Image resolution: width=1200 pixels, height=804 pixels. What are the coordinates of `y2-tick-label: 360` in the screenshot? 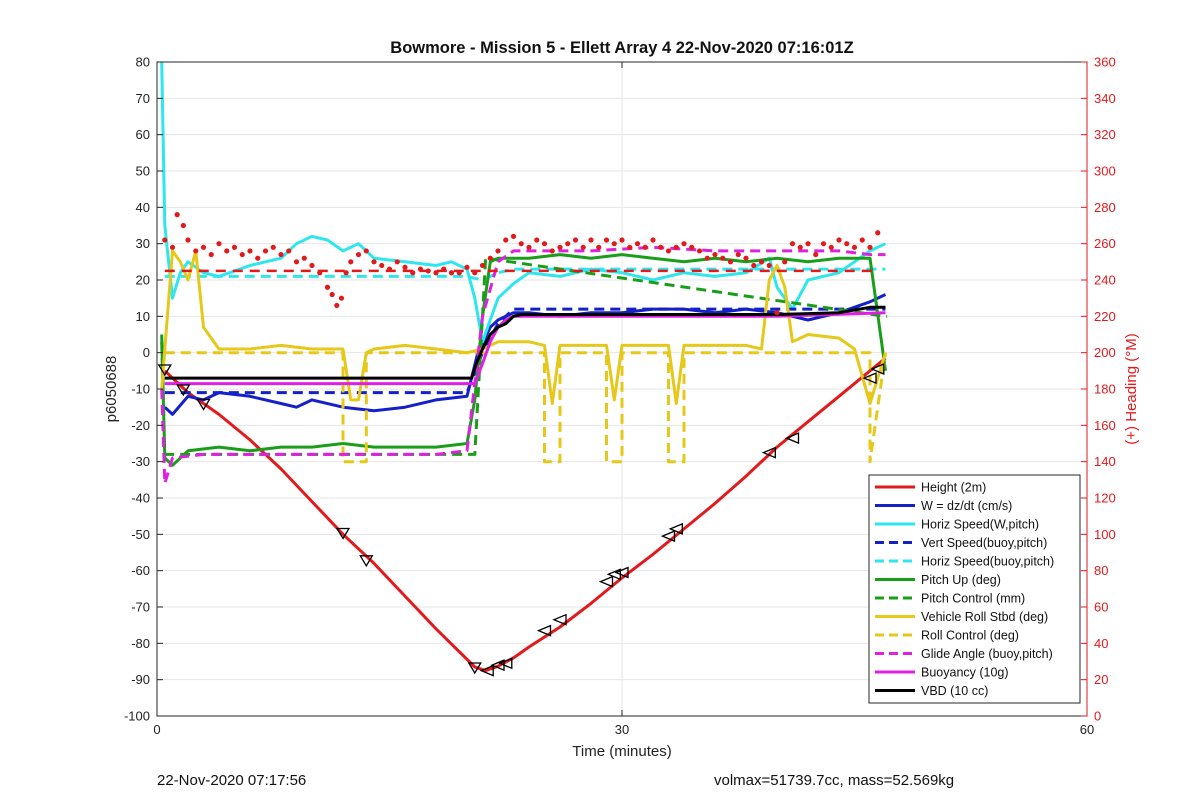 It's located at (1105, 62).